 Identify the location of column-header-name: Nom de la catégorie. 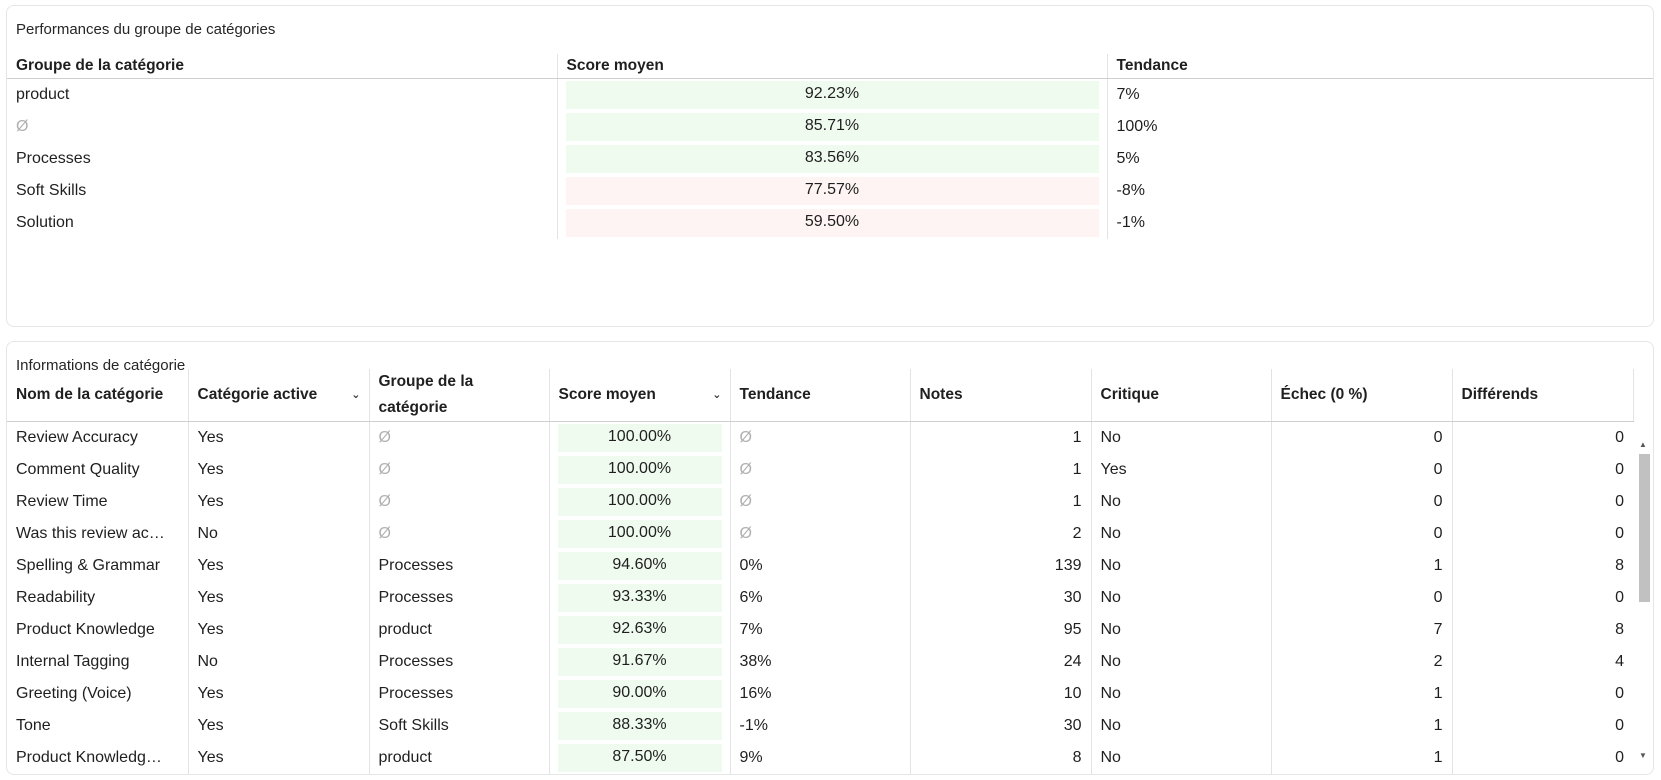
(98, 395).